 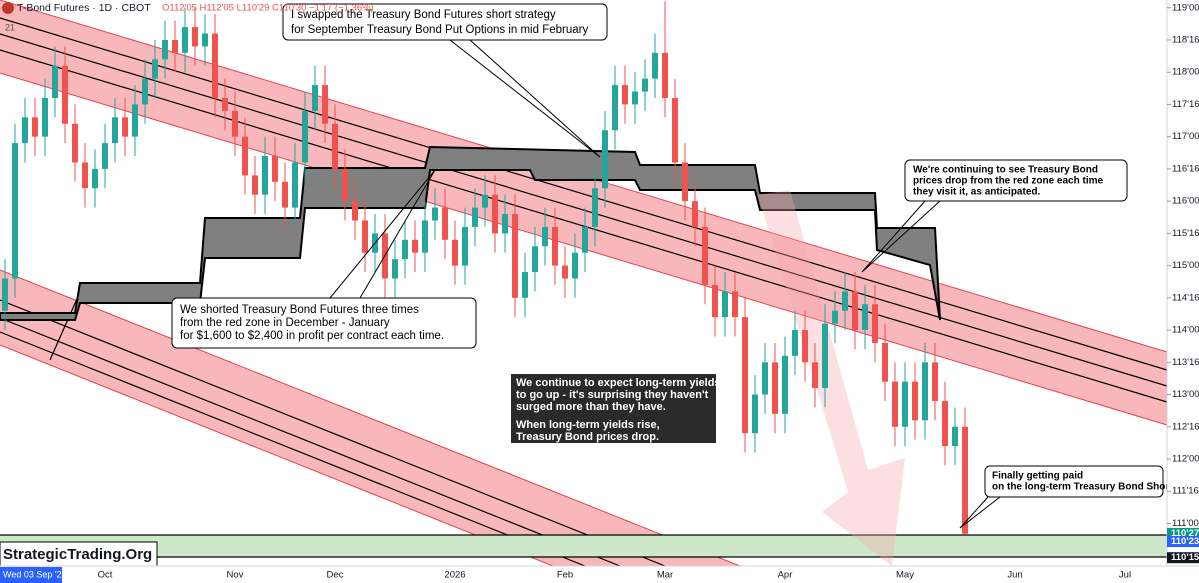 What do you see at coordinates (1185, 72) in the screenshot?
I see `y-tick-label: 118'00` at bounding box center [1185, 72].